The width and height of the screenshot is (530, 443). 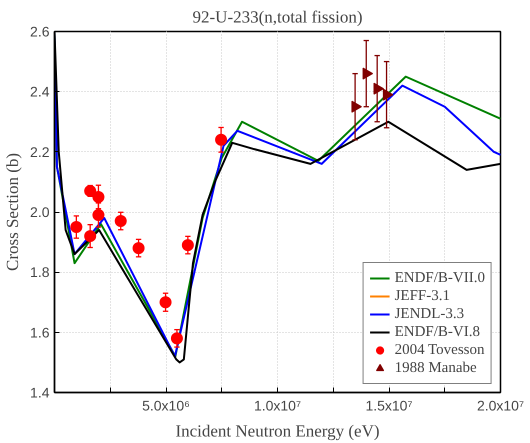 What do you see at coordinates (435, 368) in the screenshot?
I see `legend-label: 1988 Manabe` at bounding box center [435, 368].